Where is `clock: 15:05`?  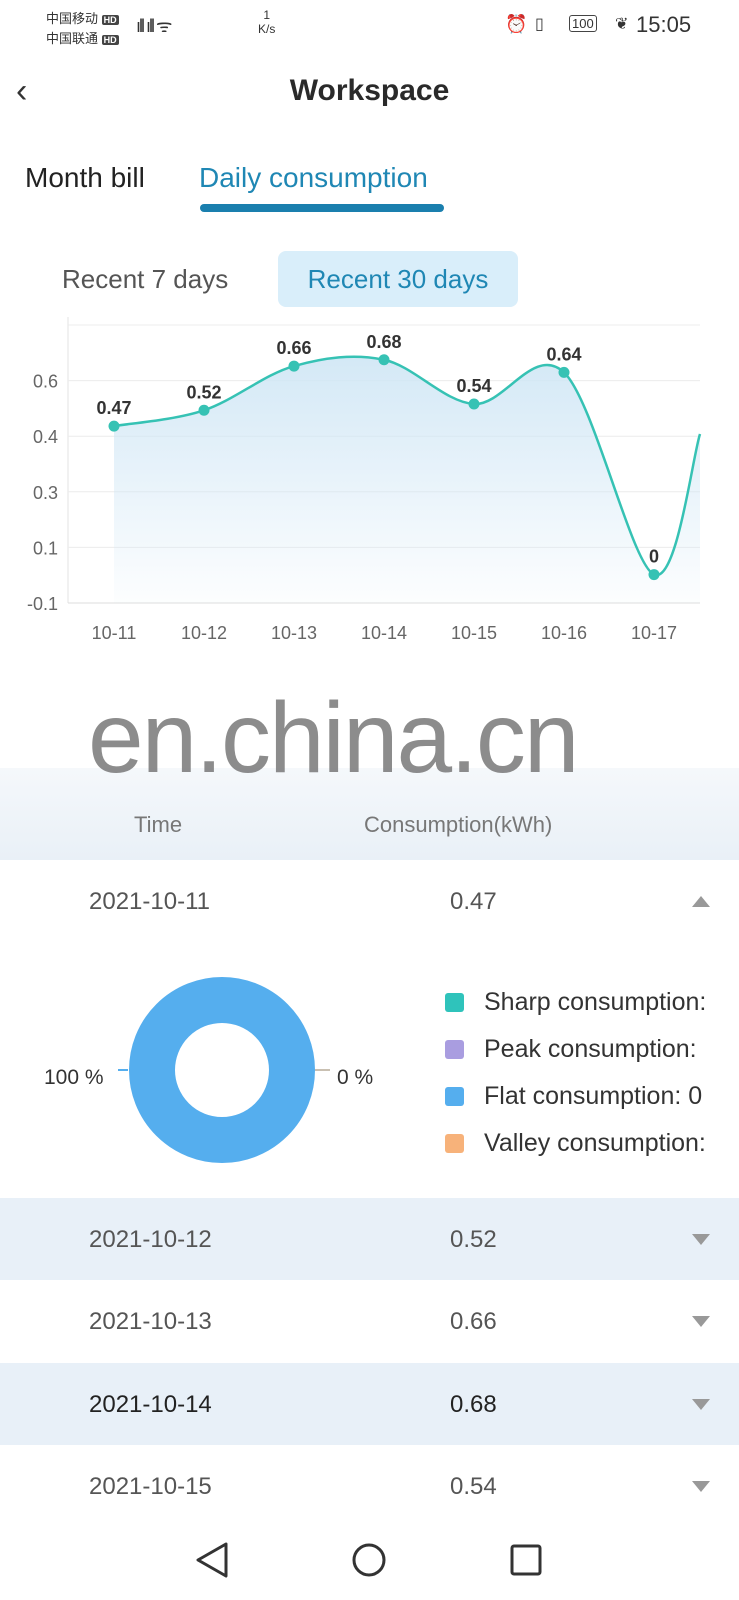 clock: 15:05 is located at coordinates (664, 24).